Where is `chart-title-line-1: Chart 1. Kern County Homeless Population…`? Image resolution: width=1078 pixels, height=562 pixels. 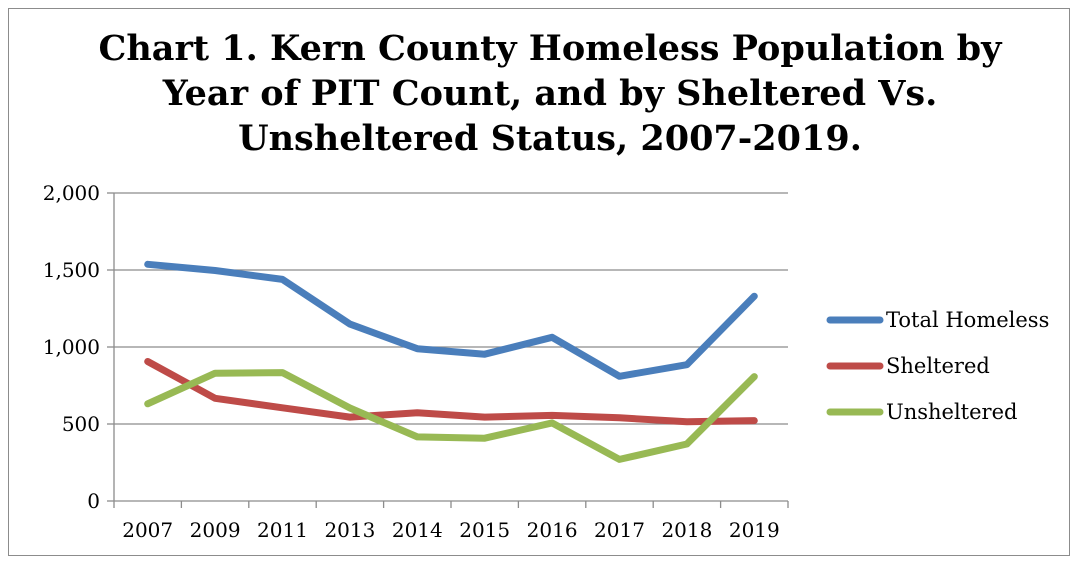 chart-title-line-1: Chart 1. Kern County Homeless Population… is located at coordinates (550, 48).